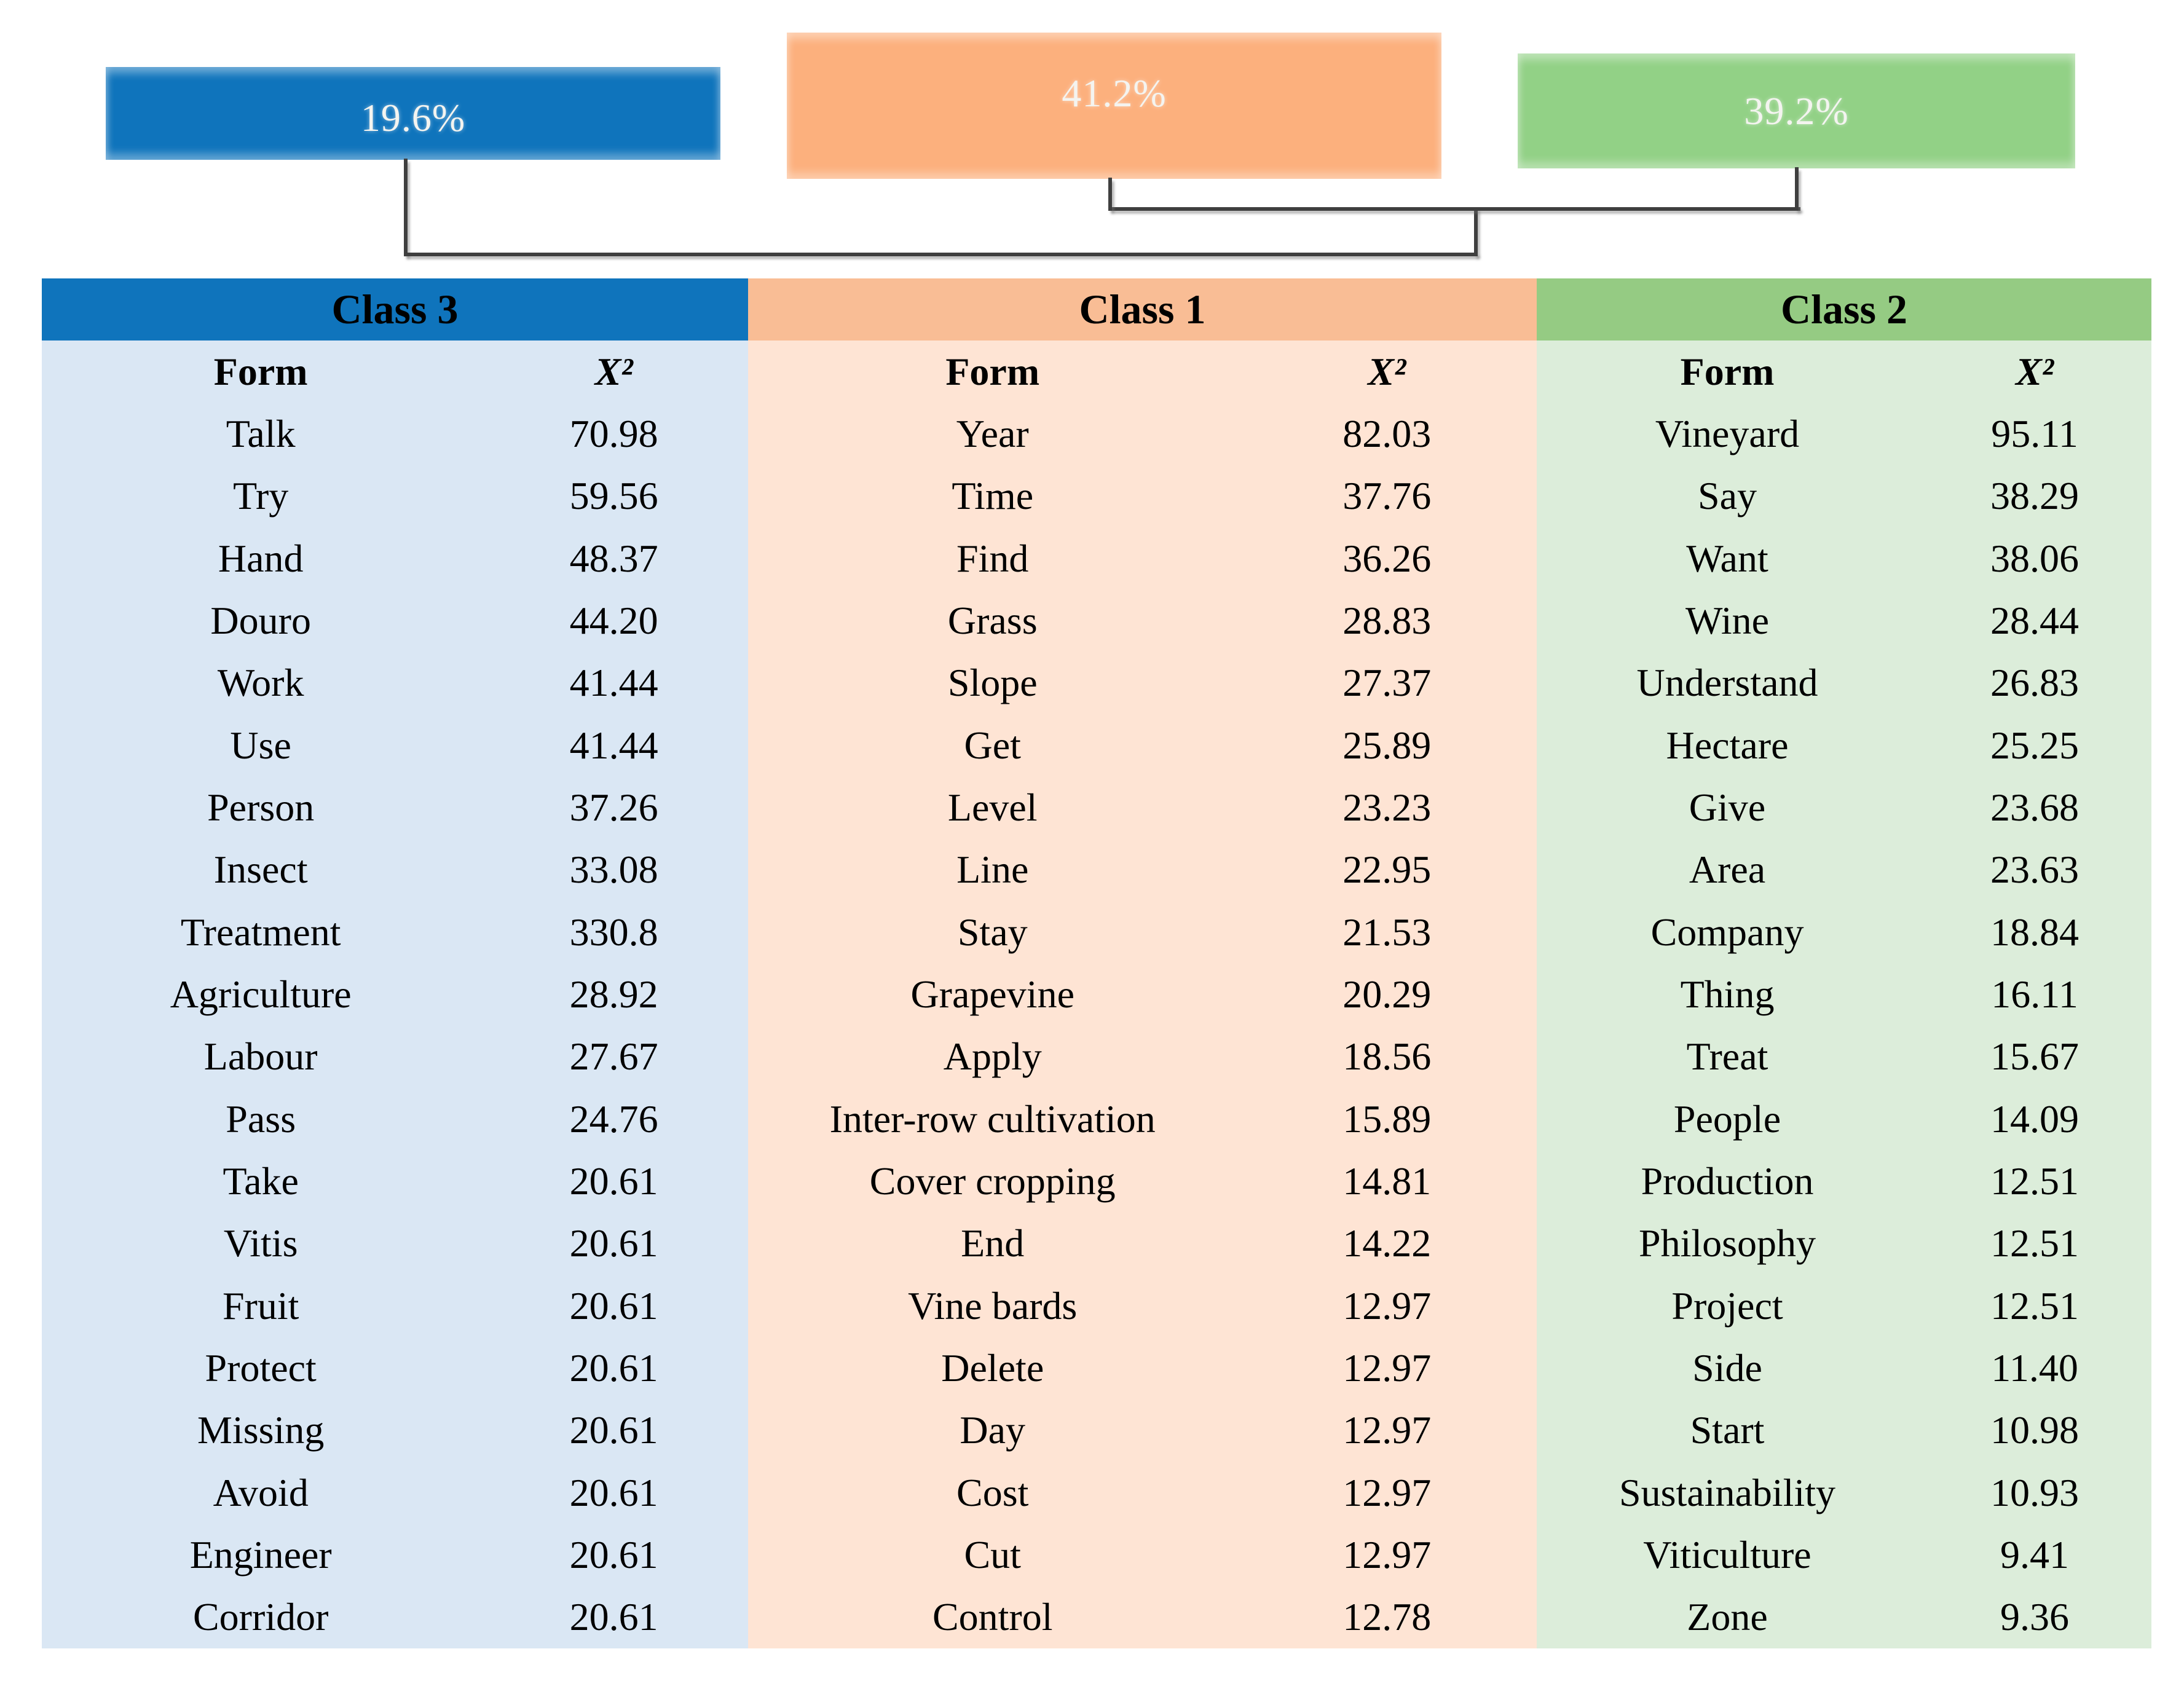 The image size is (2184, 1681). What do you see at coordinates (613, 994) in the screenshot?
I see `x2-cell: 28.92` at bounding box center [613, 994].